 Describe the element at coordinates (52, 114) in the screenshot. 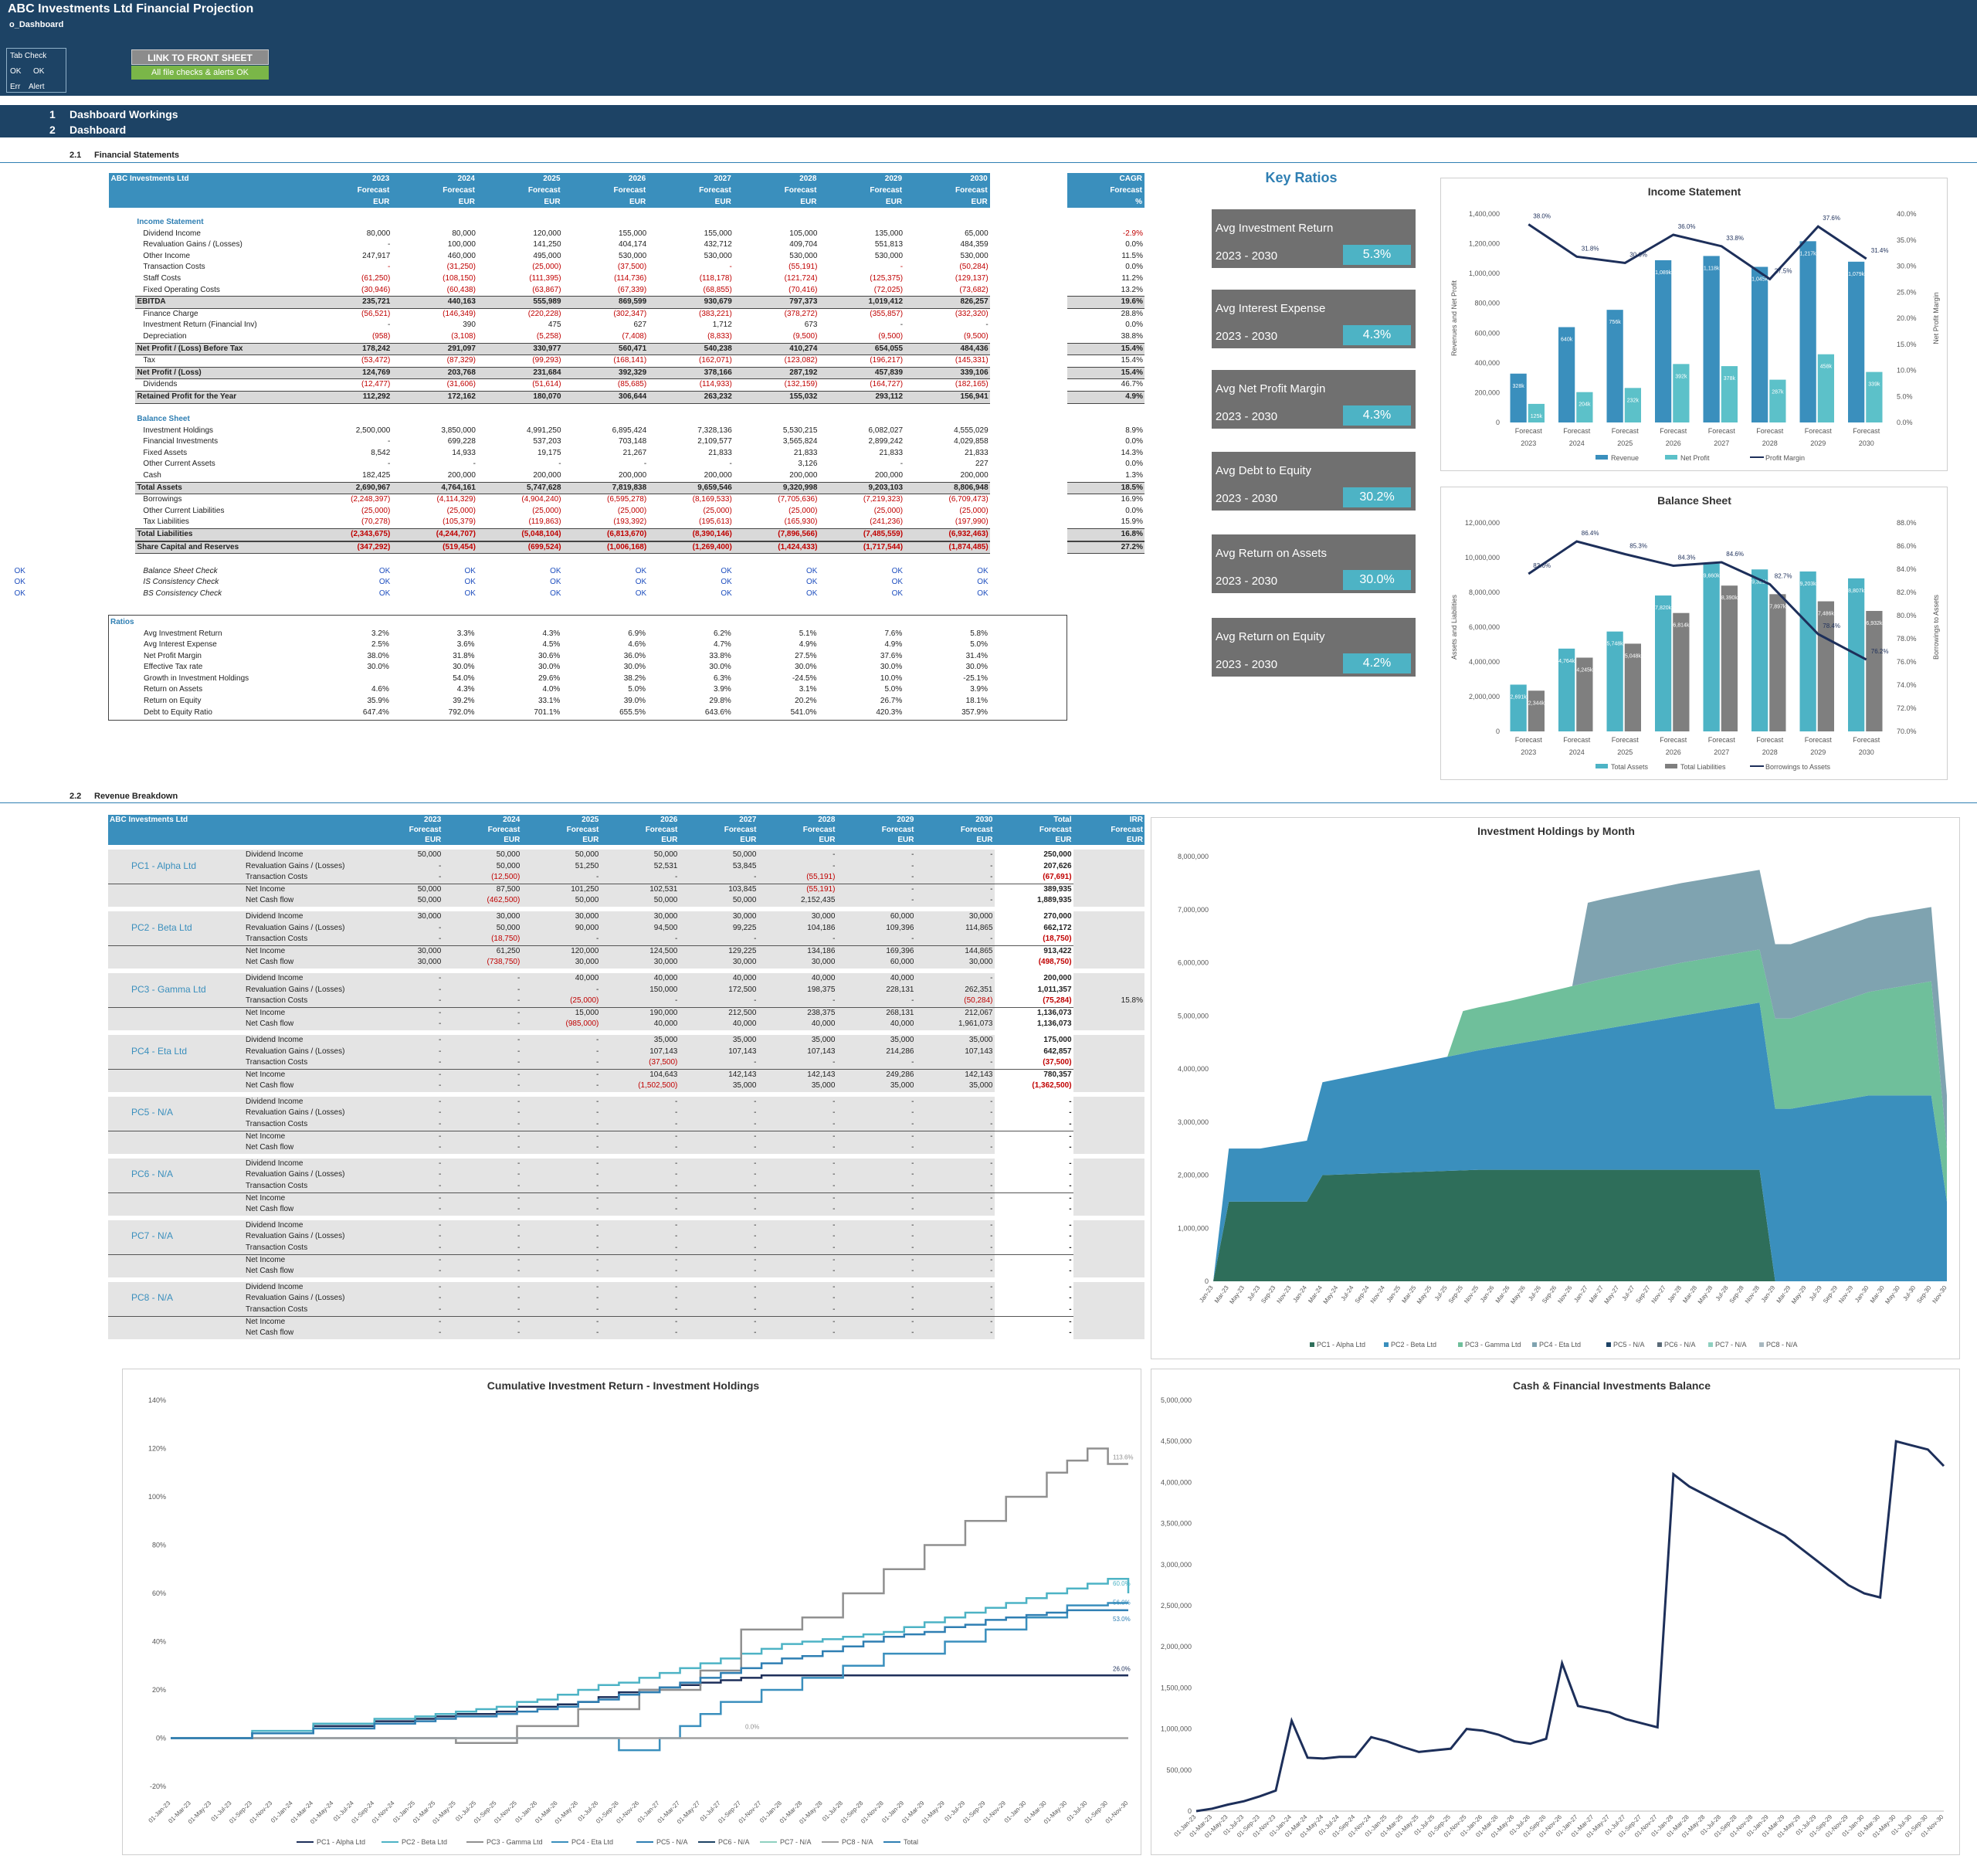

I see `section-1-number: 1` at that location.